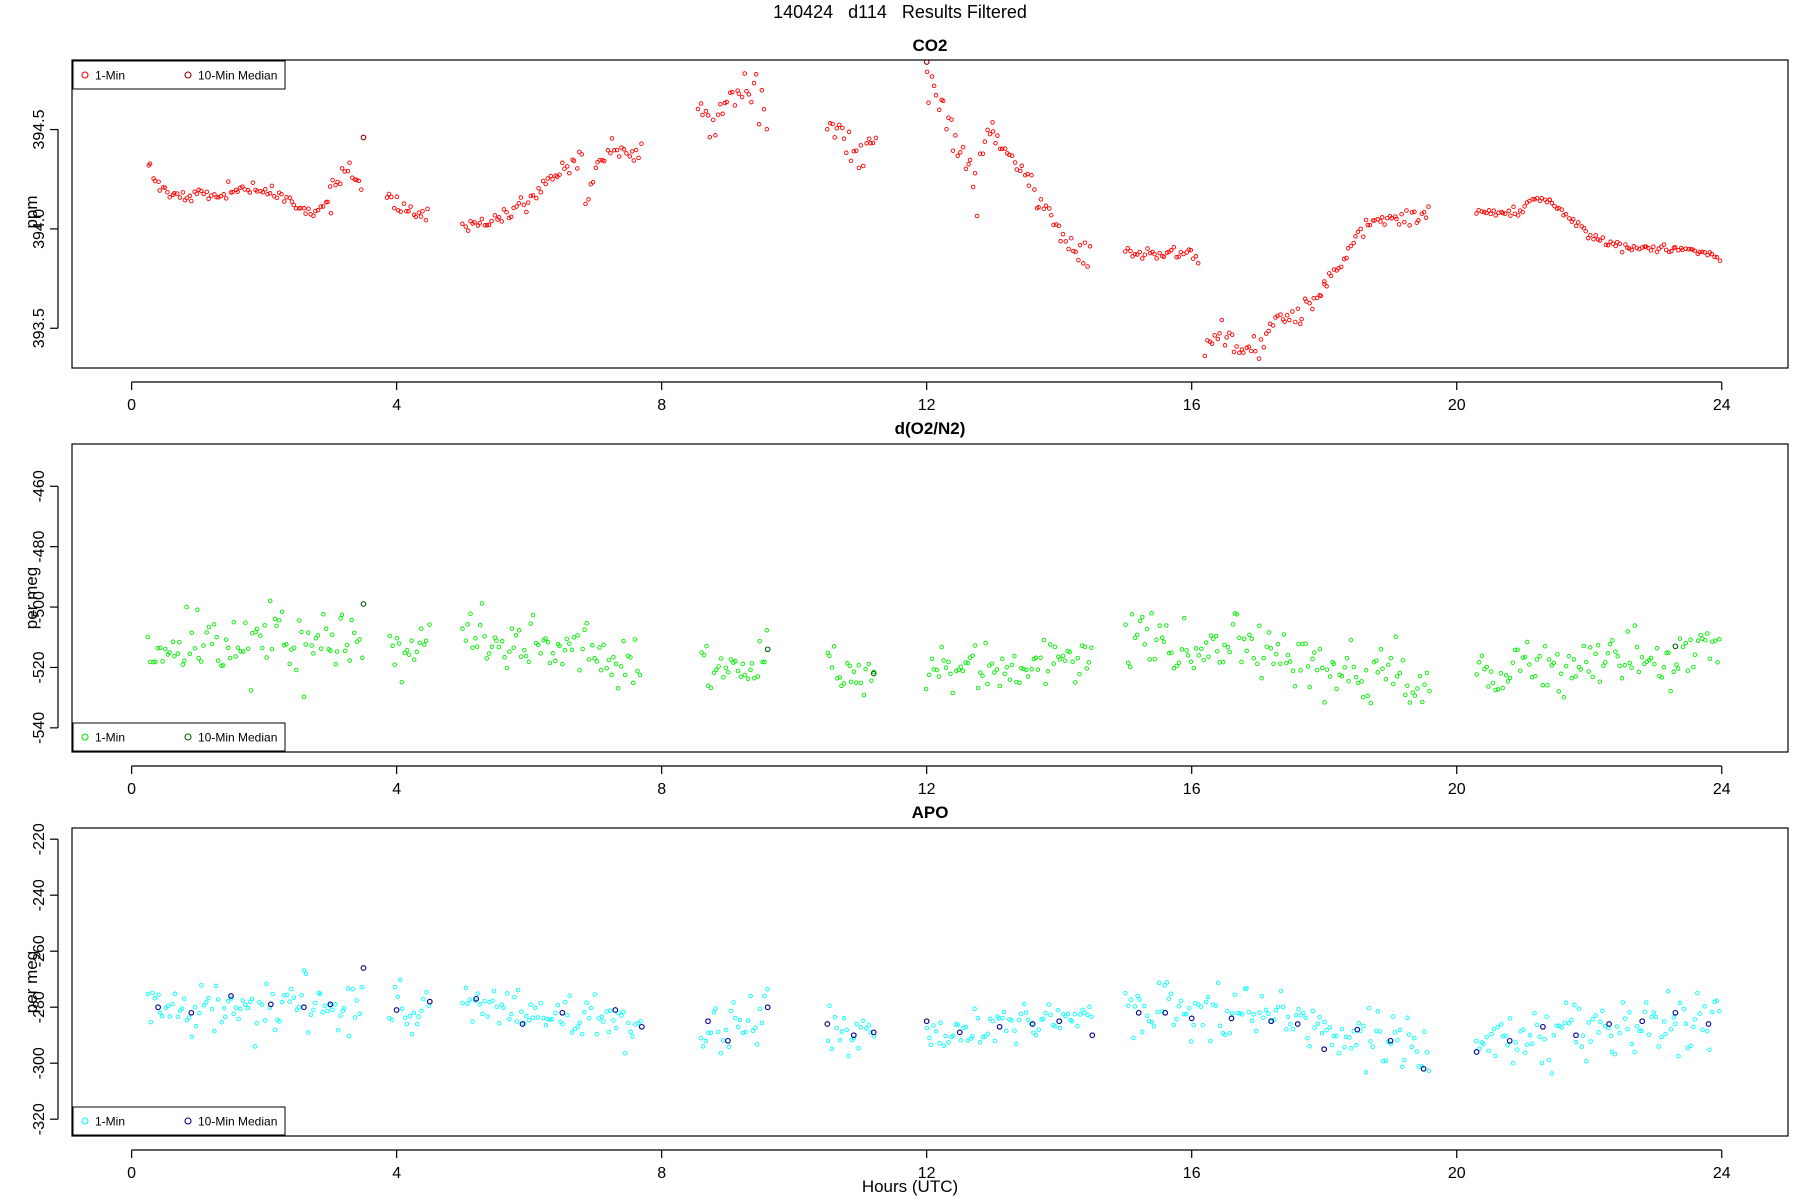 The height and width of the screenshot is (1200, 1800). What do you see at coordinates (930, 812) in the screenshot?
I see `panel-title-apo: APO` at bounding box center [930, 812].